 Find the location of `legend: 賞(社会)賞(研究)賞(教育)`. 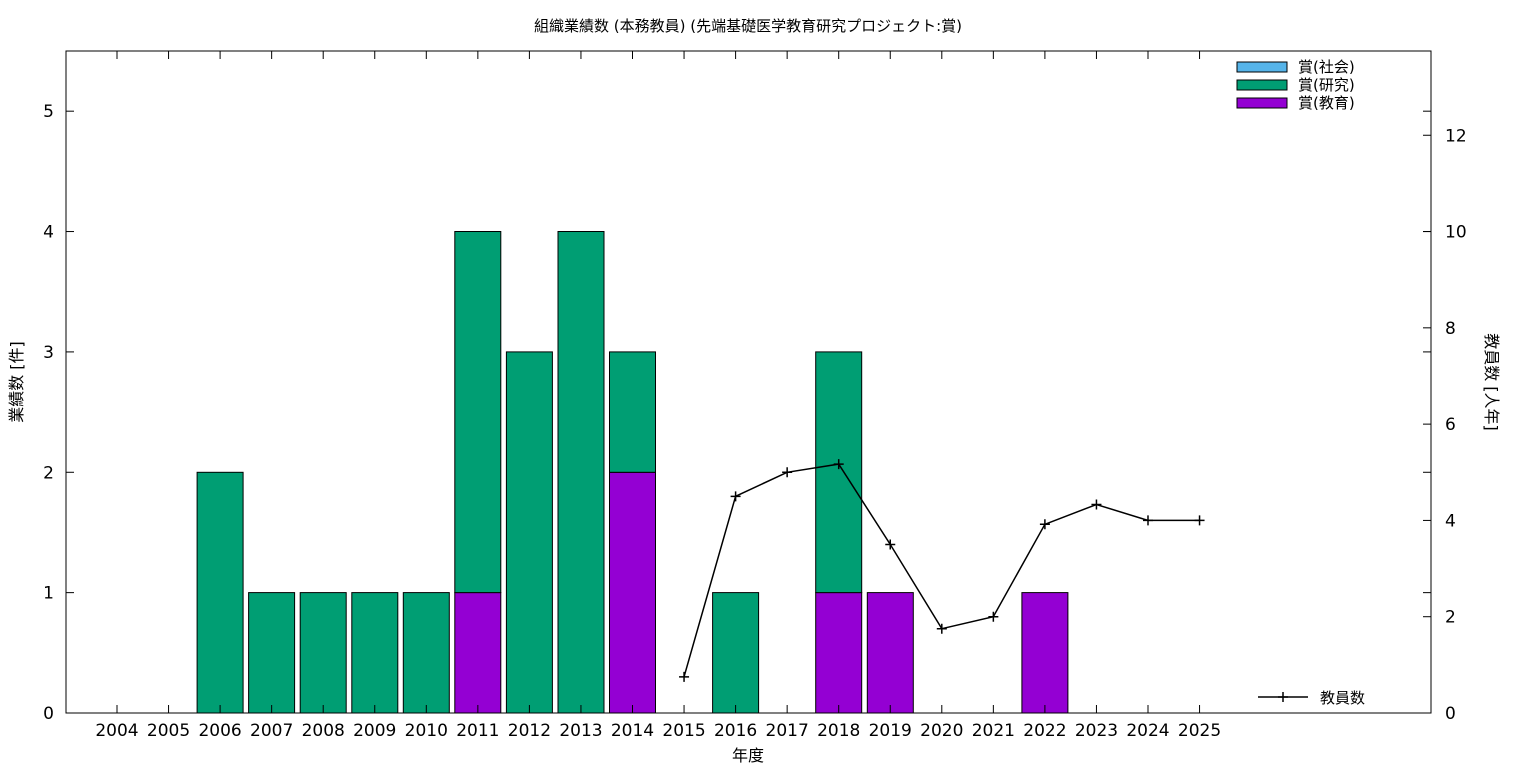

legend: 賞(社会)賞(研究)賞(教育) is located at coordinates (1295, 85).